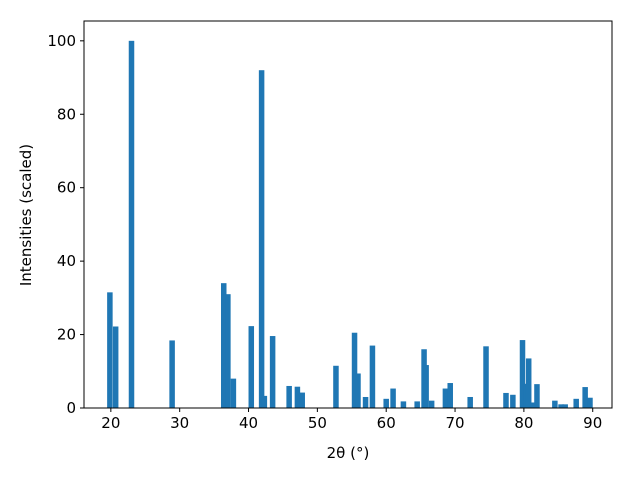 The width and height of the screenshot is (640, 480). Describe the element at coordinates (386, 423) in the screenshot. I see `x-tick-label: 60` at that location.